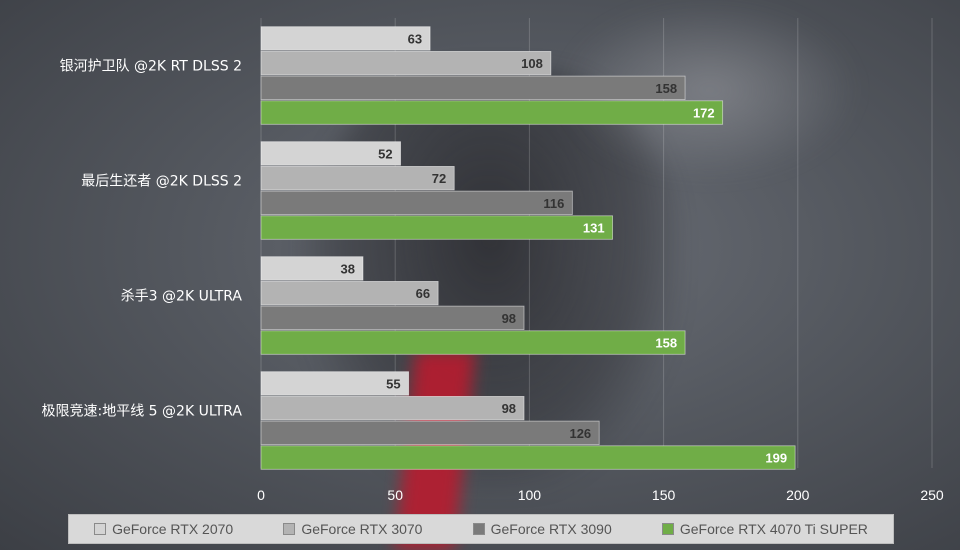  What do you see at coordinates (798, 495) in the screenshot?
I see `x-tick-label: 200` at bounding box center [798, 495].